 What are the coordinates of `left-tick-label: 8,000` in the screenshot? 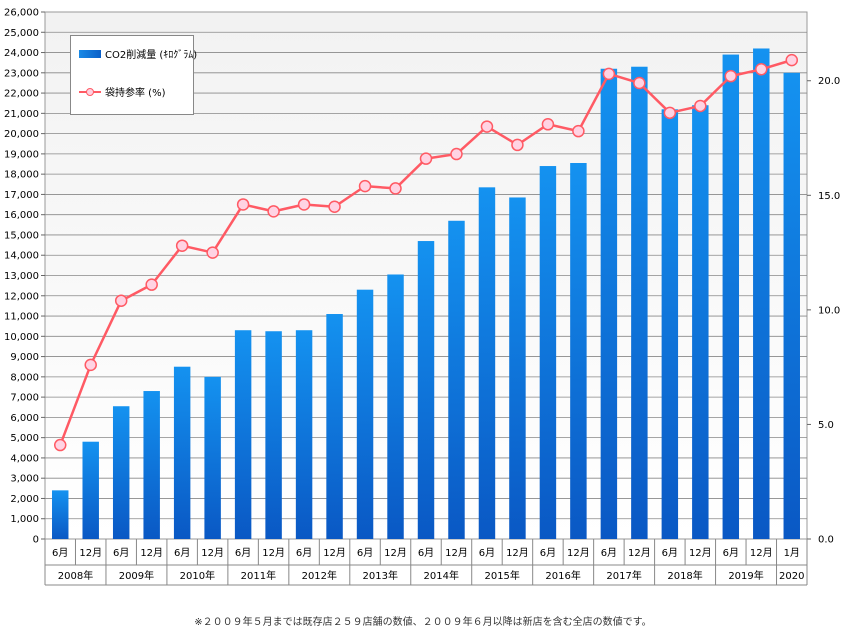 It's located at (24, 377).